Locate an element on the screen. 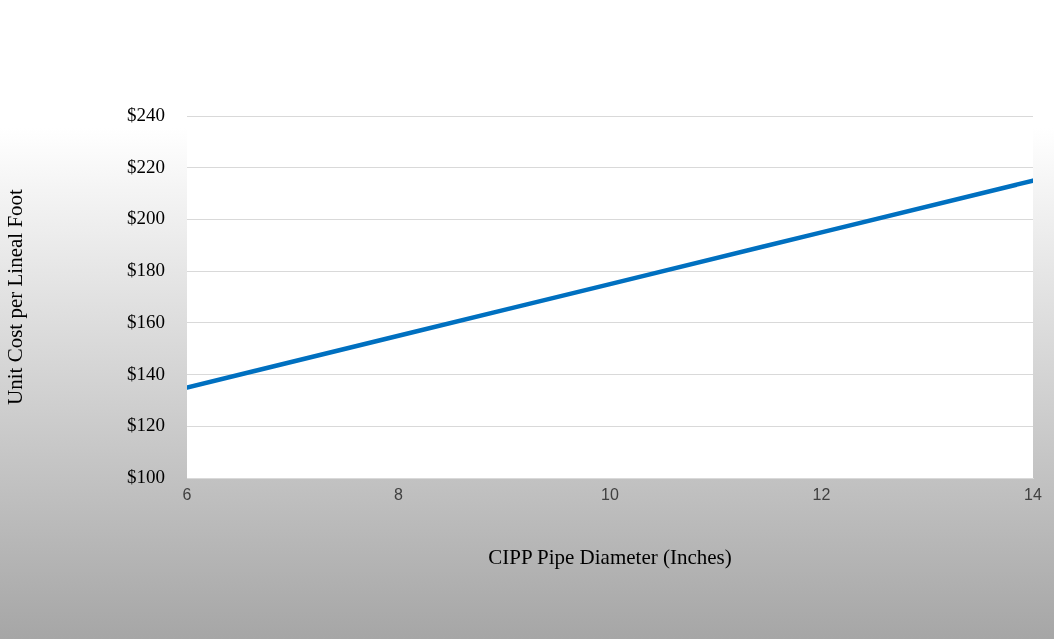 This screenshot has height=639, width=1054. x-tick-label: 14 is located at coordinates (1033, 495).